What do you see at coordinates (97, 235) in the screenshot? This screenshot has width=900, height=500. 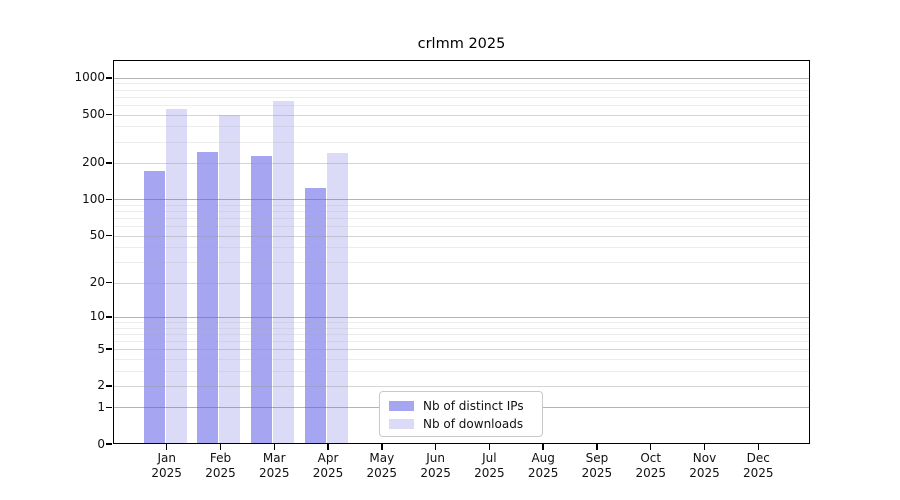 I see `y-tick-label: 50` at bounding box center [97, 235].